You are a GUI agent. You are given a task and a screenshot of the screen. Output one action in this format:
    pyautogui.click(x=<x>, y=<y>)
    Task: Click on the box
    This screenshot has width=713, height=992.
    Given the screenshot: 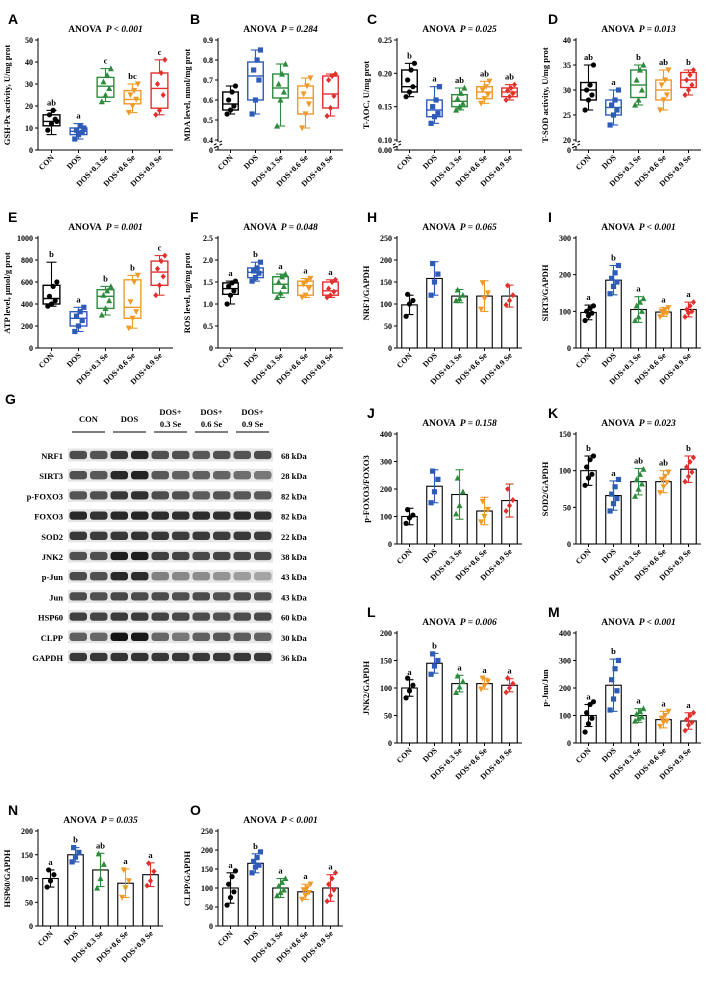 What is the action you would take?
    pyautogui.click(x=159, y=273)
    